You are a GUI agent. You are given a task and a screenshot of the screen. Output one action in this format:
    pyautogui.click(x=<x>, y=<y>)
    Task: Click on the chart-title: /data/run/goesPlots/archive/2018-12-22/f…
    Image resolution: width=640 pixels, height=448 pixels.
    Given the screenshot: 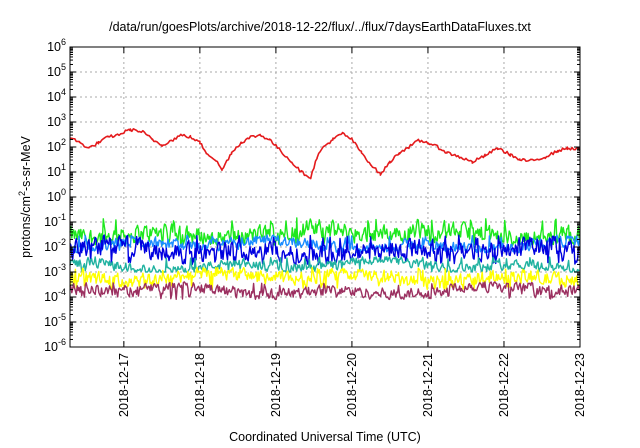 What is the action you would take?
    pyautogui.click(x=320, y=27)
    